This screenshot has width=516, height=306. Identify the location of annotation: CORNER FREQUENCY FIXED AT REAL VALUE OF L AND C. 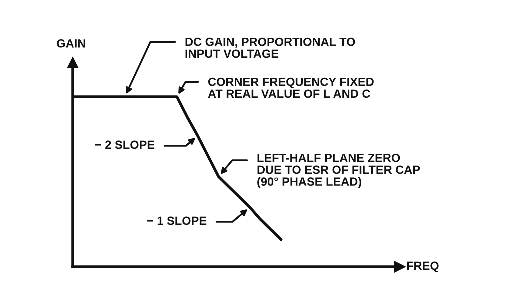
(291, 88).